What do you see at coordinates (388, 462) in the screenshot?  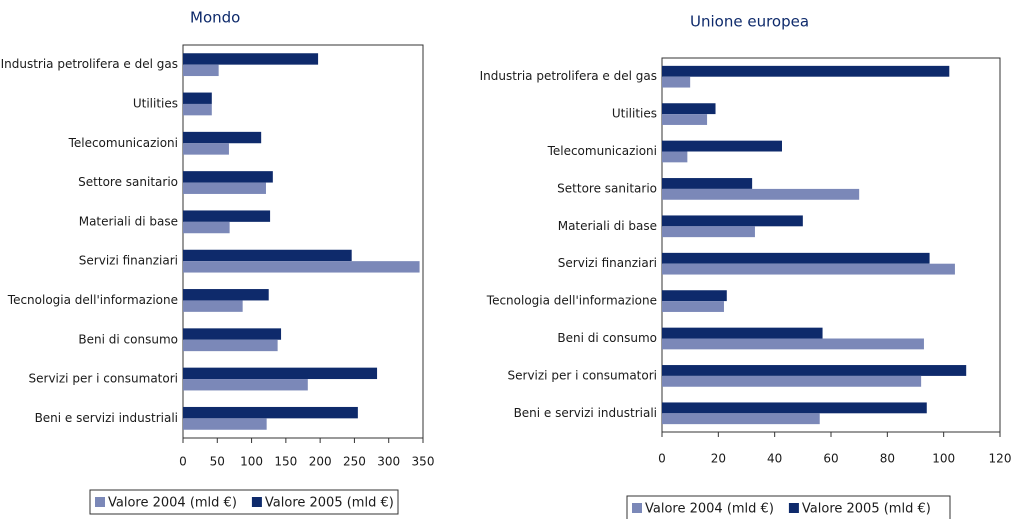 I see `x-tick-label: 300` at bounding box center [388, 462].